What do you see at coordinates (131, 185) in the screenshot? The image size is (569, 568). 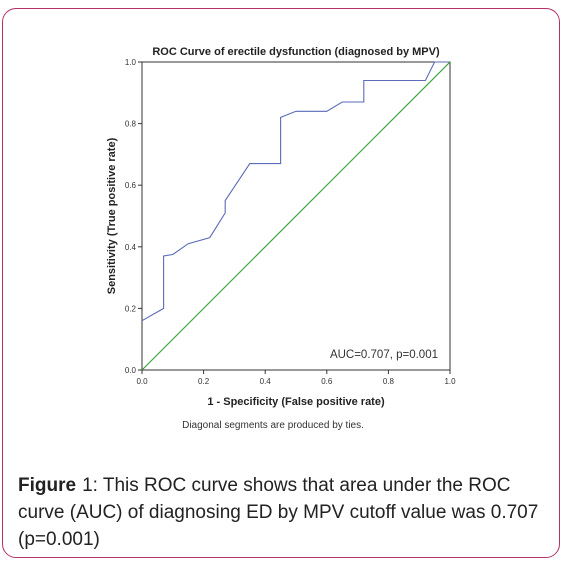 I see `y-tick-label: 0.6` at bounding box center [131, 185].